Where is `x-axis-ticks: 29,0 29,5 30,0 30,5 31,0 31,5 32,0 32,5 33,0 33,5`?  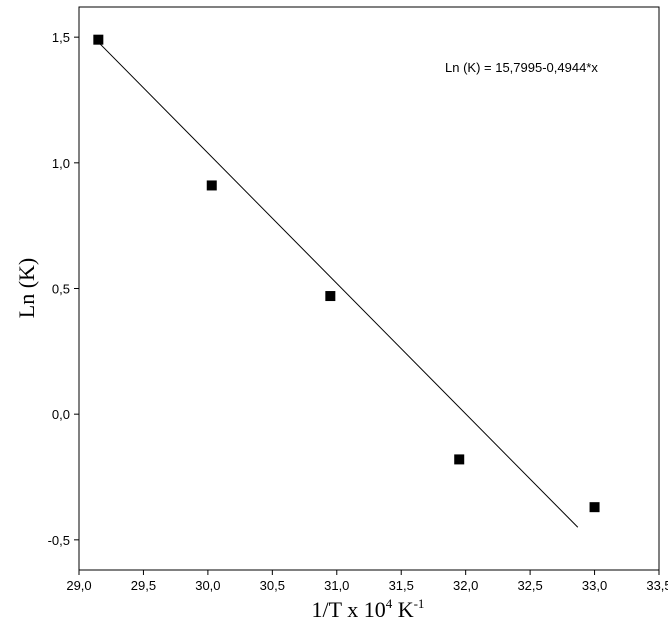
x-axis-ticks: 29,0 29,5 30,0 30,5 31,0 31,5 32,0 32,5 33,0 33,5 is located at coordinates (367, 581).